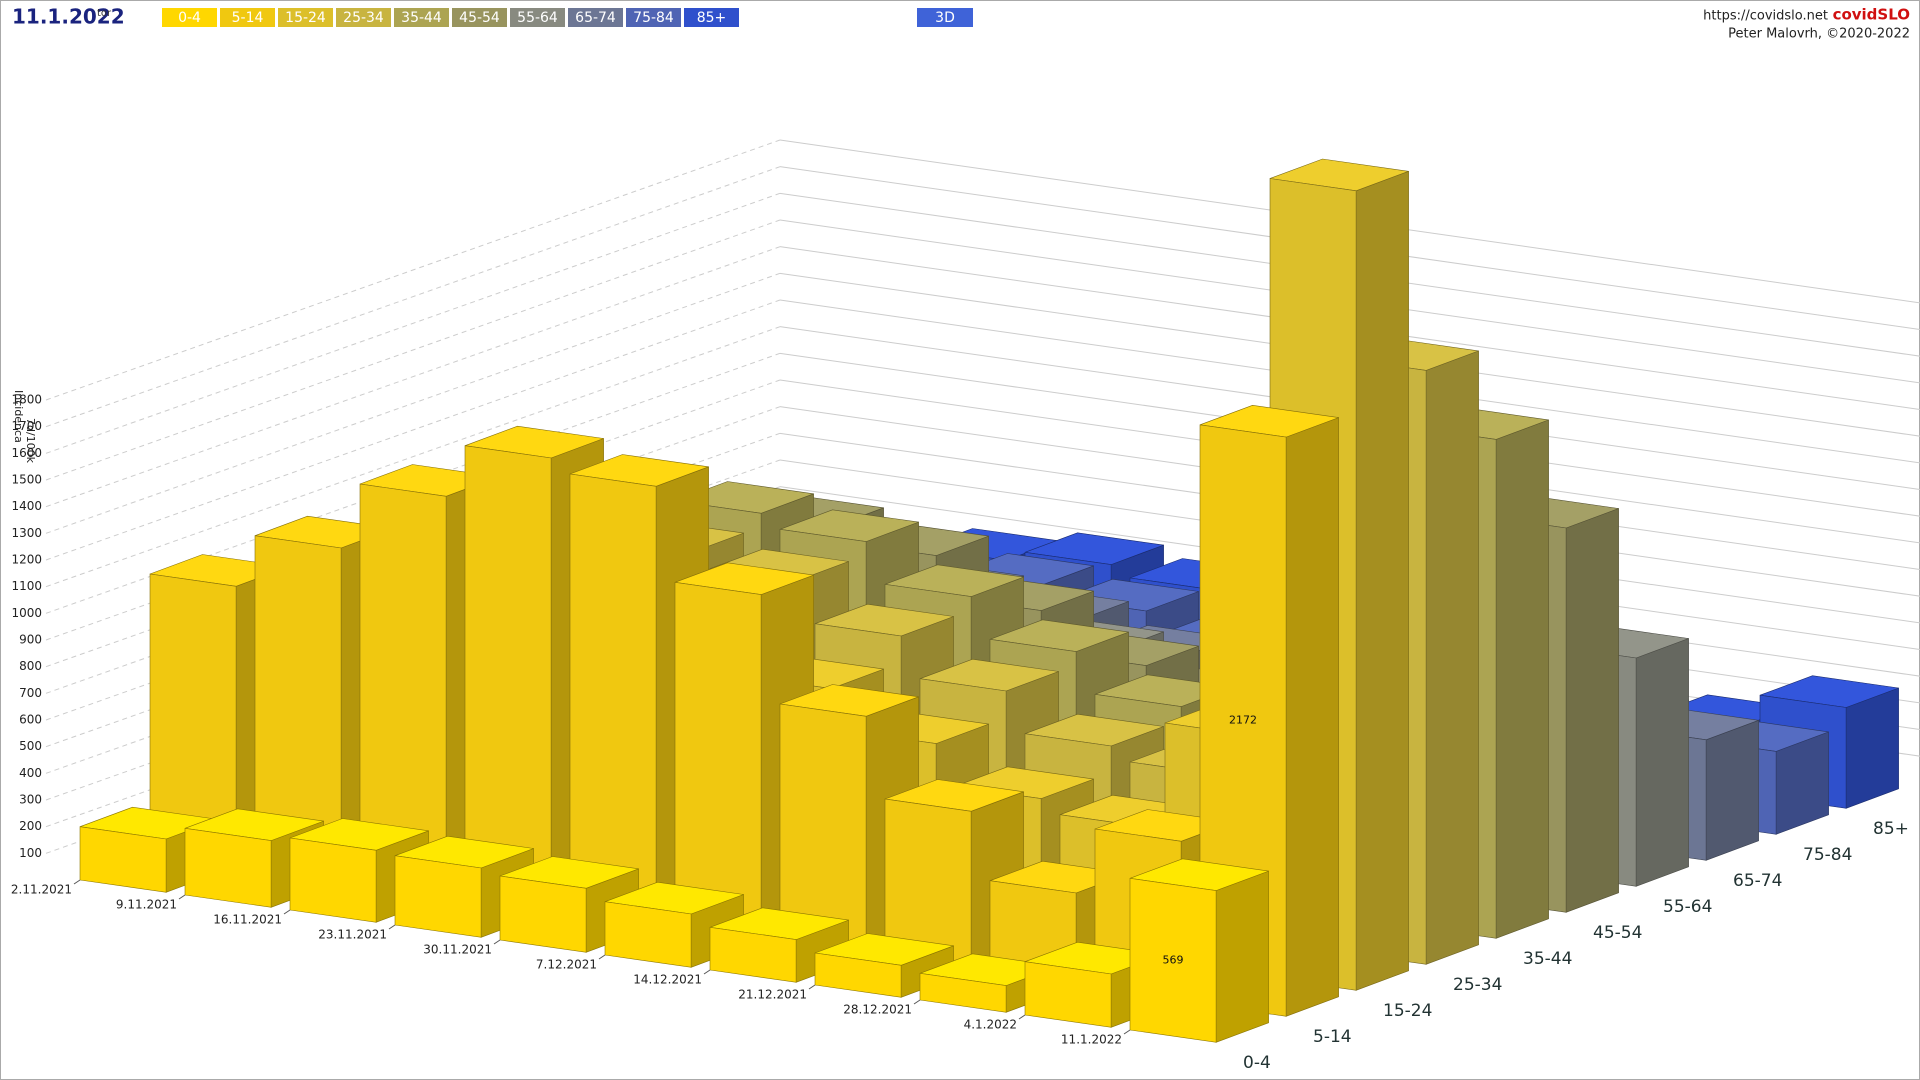 The width and height of the screenshot is (1920, 1080). Describe the element at coordinates (352, 935) in the screenshot. I see `x-tick-label: 23.11.2021` at that location.